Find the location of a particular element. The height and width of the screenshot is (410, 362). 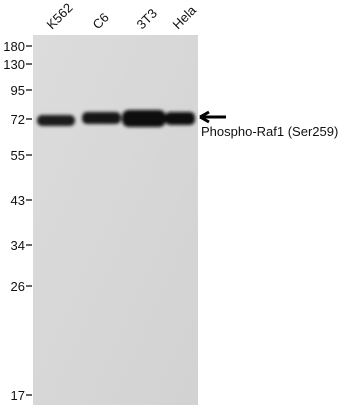

marker-label: 26 is located at coordinates (18, 286).